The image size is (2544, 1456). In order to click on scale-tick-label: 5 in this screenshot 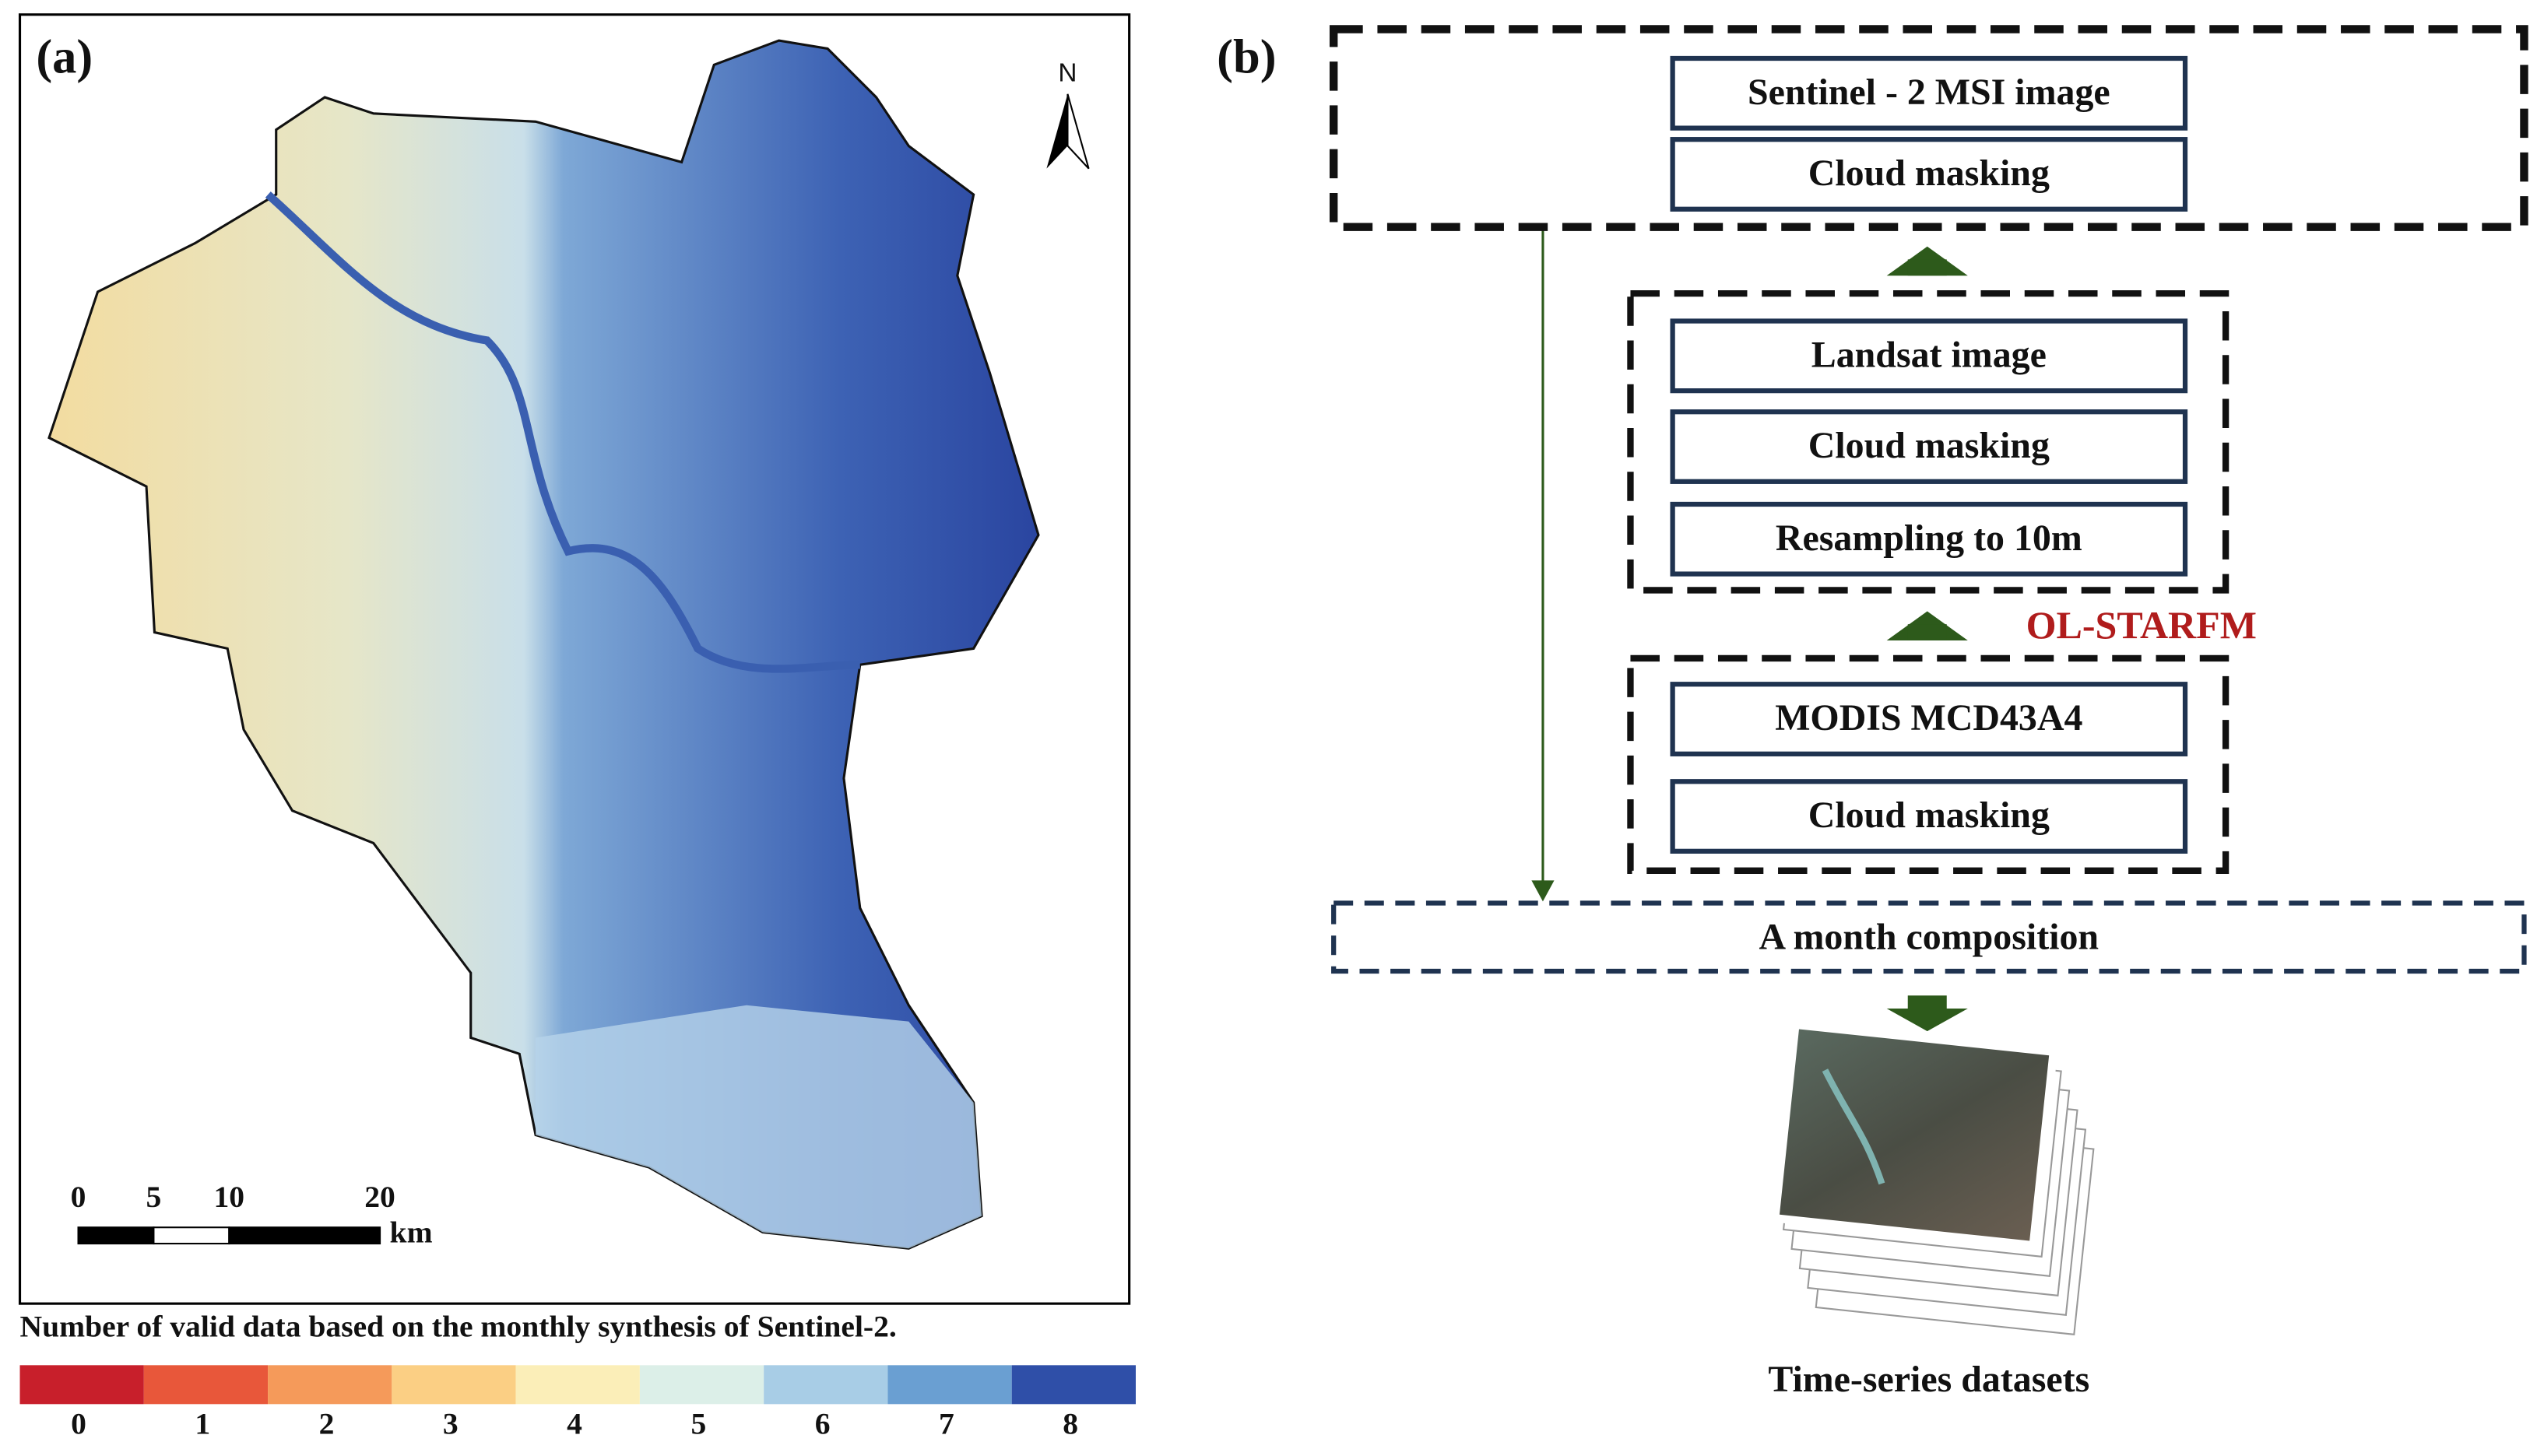, I will do `click(154, 1197)`.